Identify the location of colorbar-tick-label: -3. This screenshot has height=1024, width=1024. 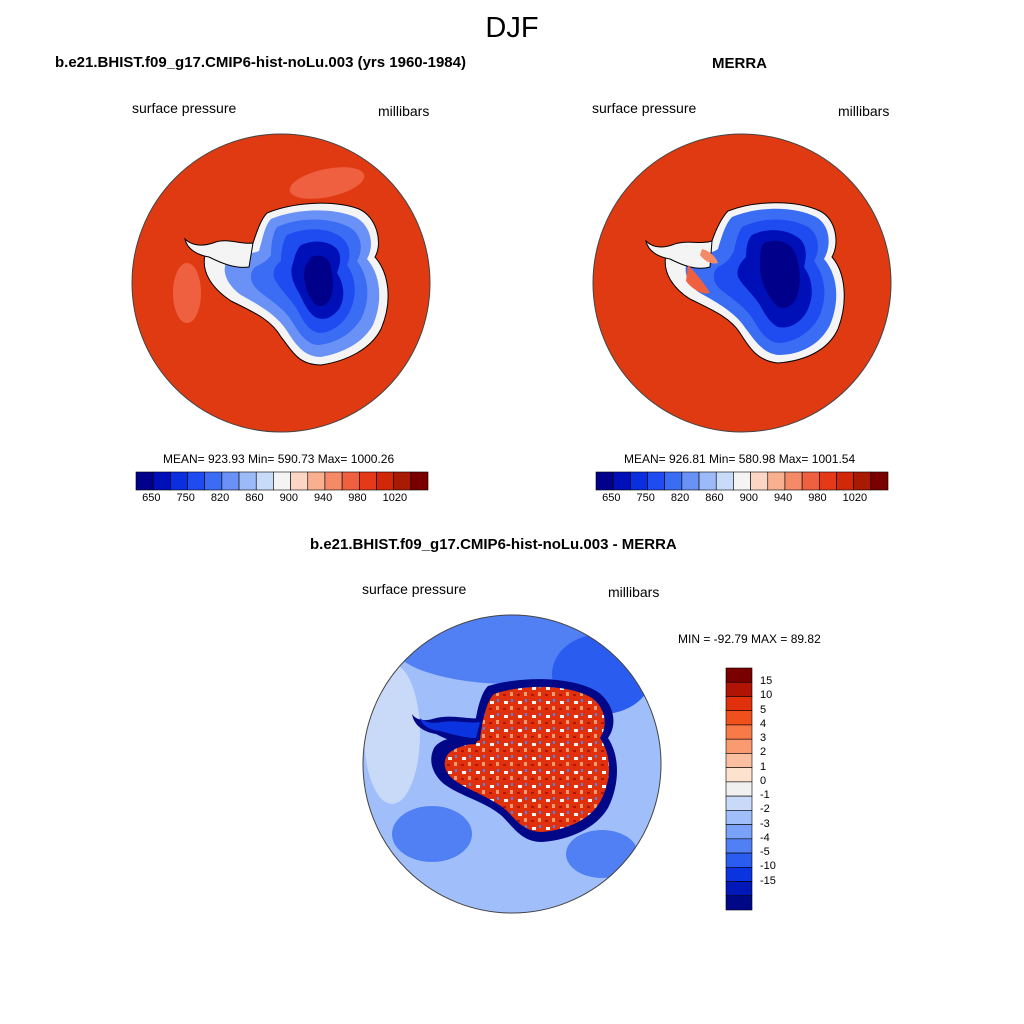
(765, 823).